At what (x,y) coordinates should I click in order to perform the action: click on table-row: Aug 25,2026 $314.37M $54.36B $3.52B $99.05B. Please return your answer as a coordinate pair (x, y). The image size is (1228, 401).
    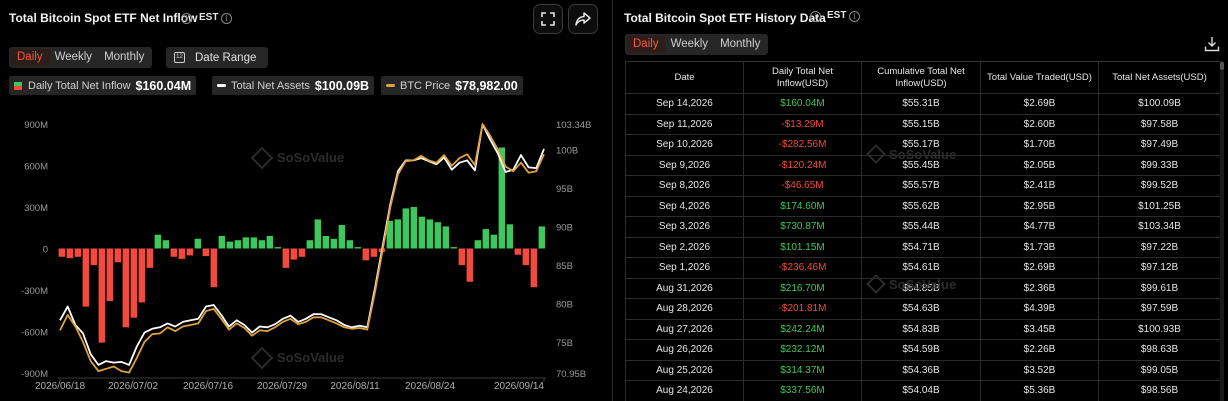
    Looking at the image, I should click on (923, 370).